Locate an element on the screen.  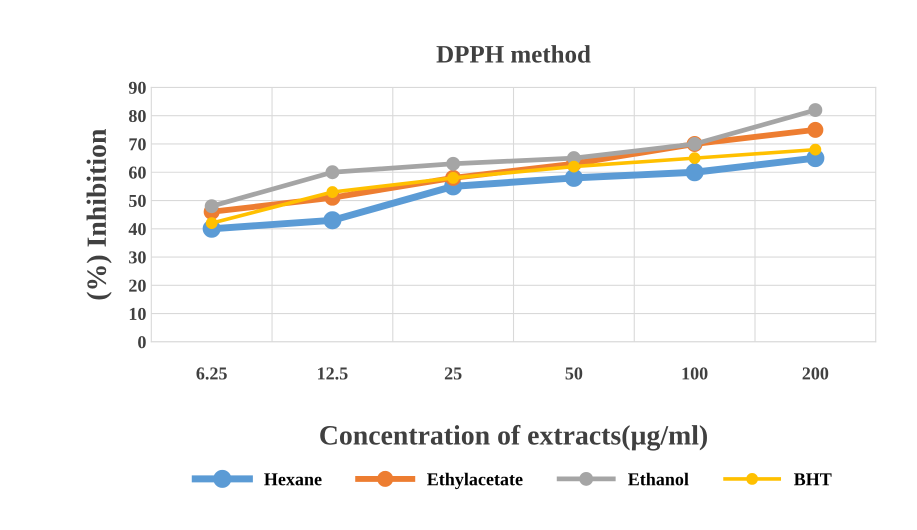
x-axis-title: Concentration of extracts(µg/ml) is located at coordinates (513, 437).